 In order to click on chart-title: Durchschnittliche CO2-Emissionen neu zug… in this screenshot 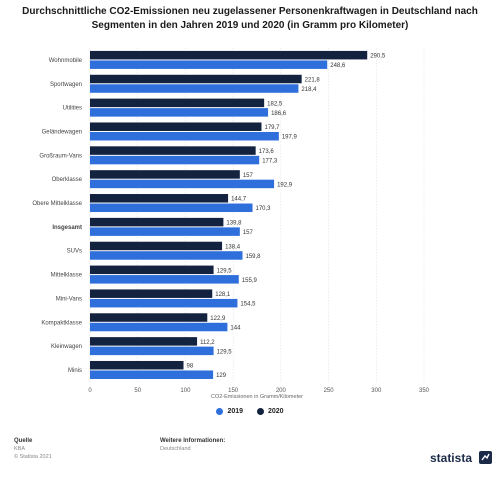, I will do `click(250, 18)`.